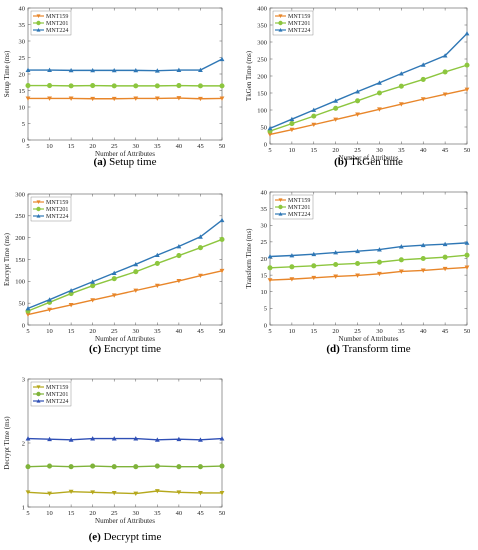 The image size is (478, 550). Describe the element at coordinates (7, 259) in the screenshot. I see `y-axis-label: Encrypt Time (ms)` at that location.